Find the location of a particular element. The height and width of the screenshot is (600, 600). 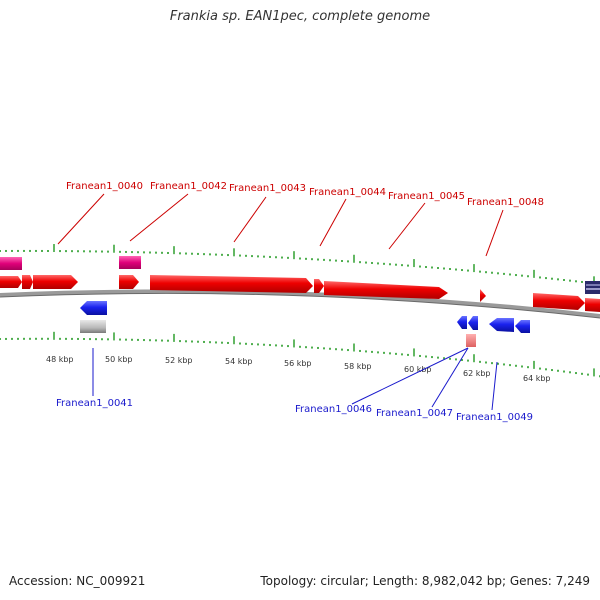

feature-label: Franean1_0041 is located at coordinates (94, 403).